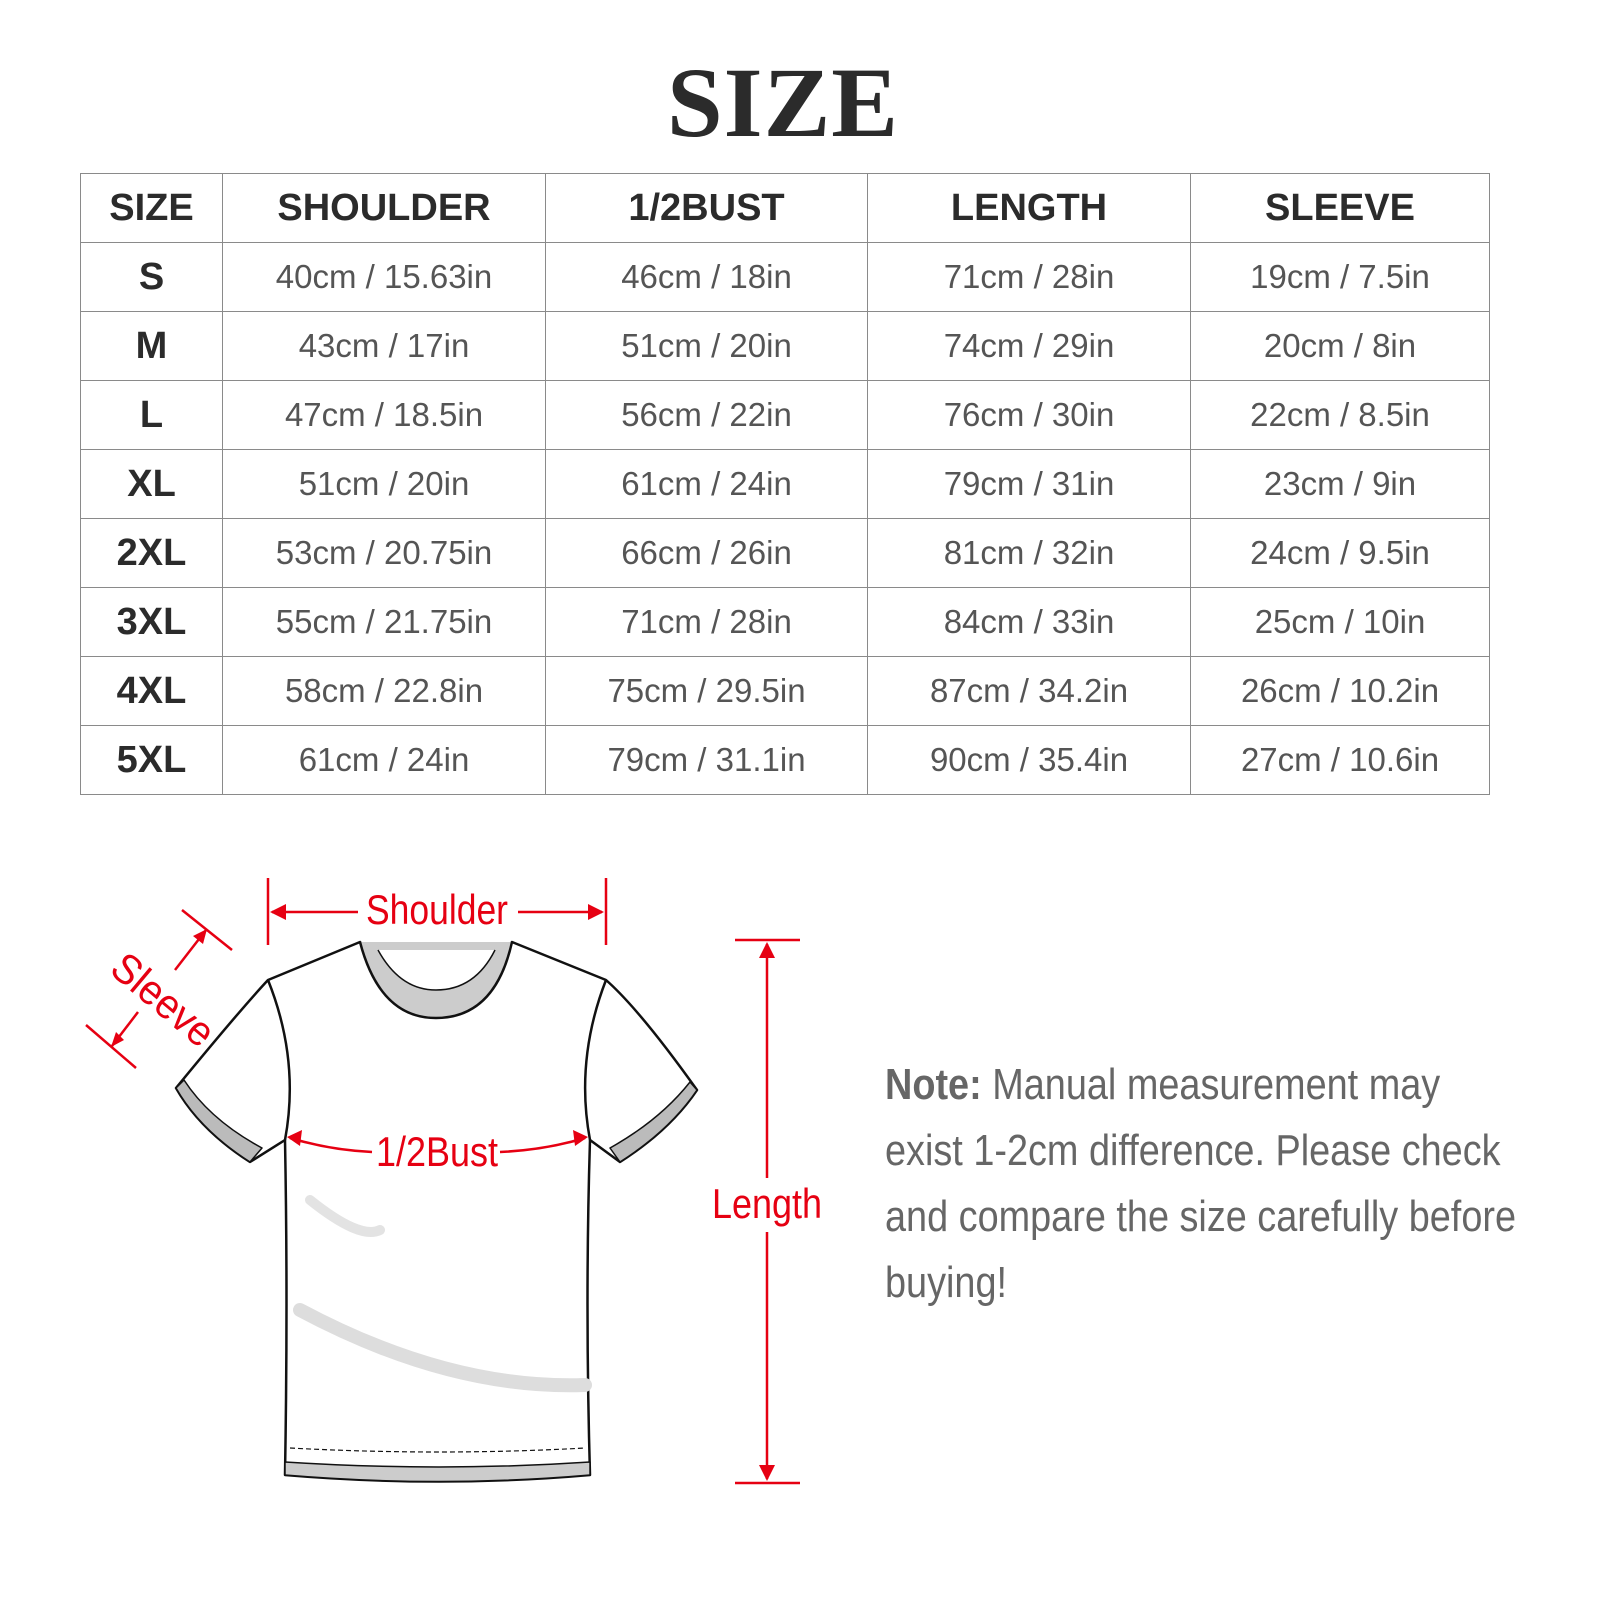 This screenshot has height=1600, width=1600. Describe the element at coordinates (384, 346) in the screenshot. I see `measurement-cell: 43cm / 17in` at that location.